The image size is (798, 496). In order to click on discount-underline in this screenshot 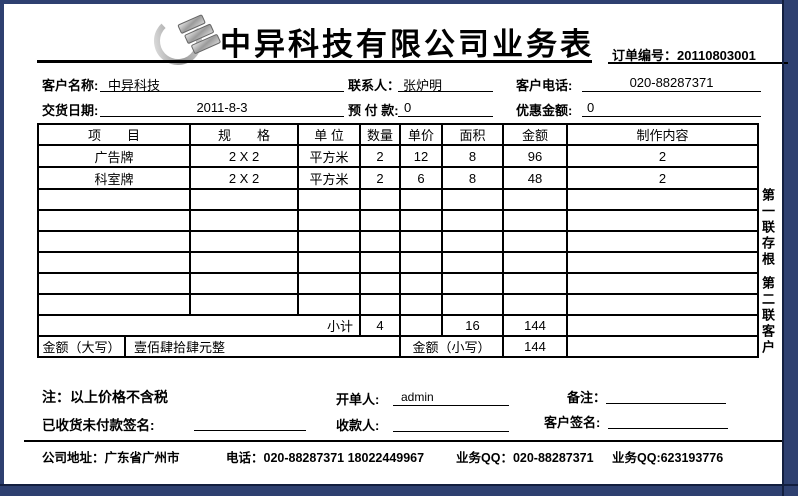, I will do `click(671, 116)`.